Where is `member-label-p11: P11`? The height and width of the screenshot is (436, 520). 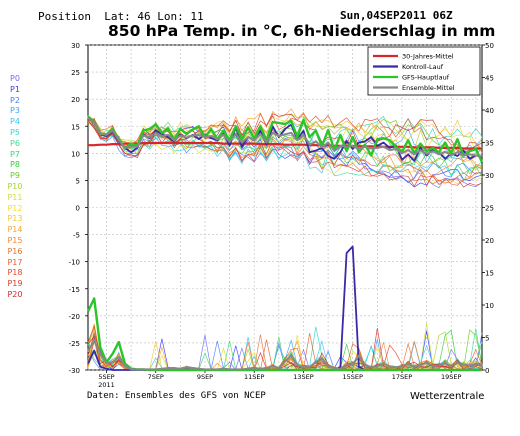 member-label-p11: P11 is located at coordinates (15, 197).